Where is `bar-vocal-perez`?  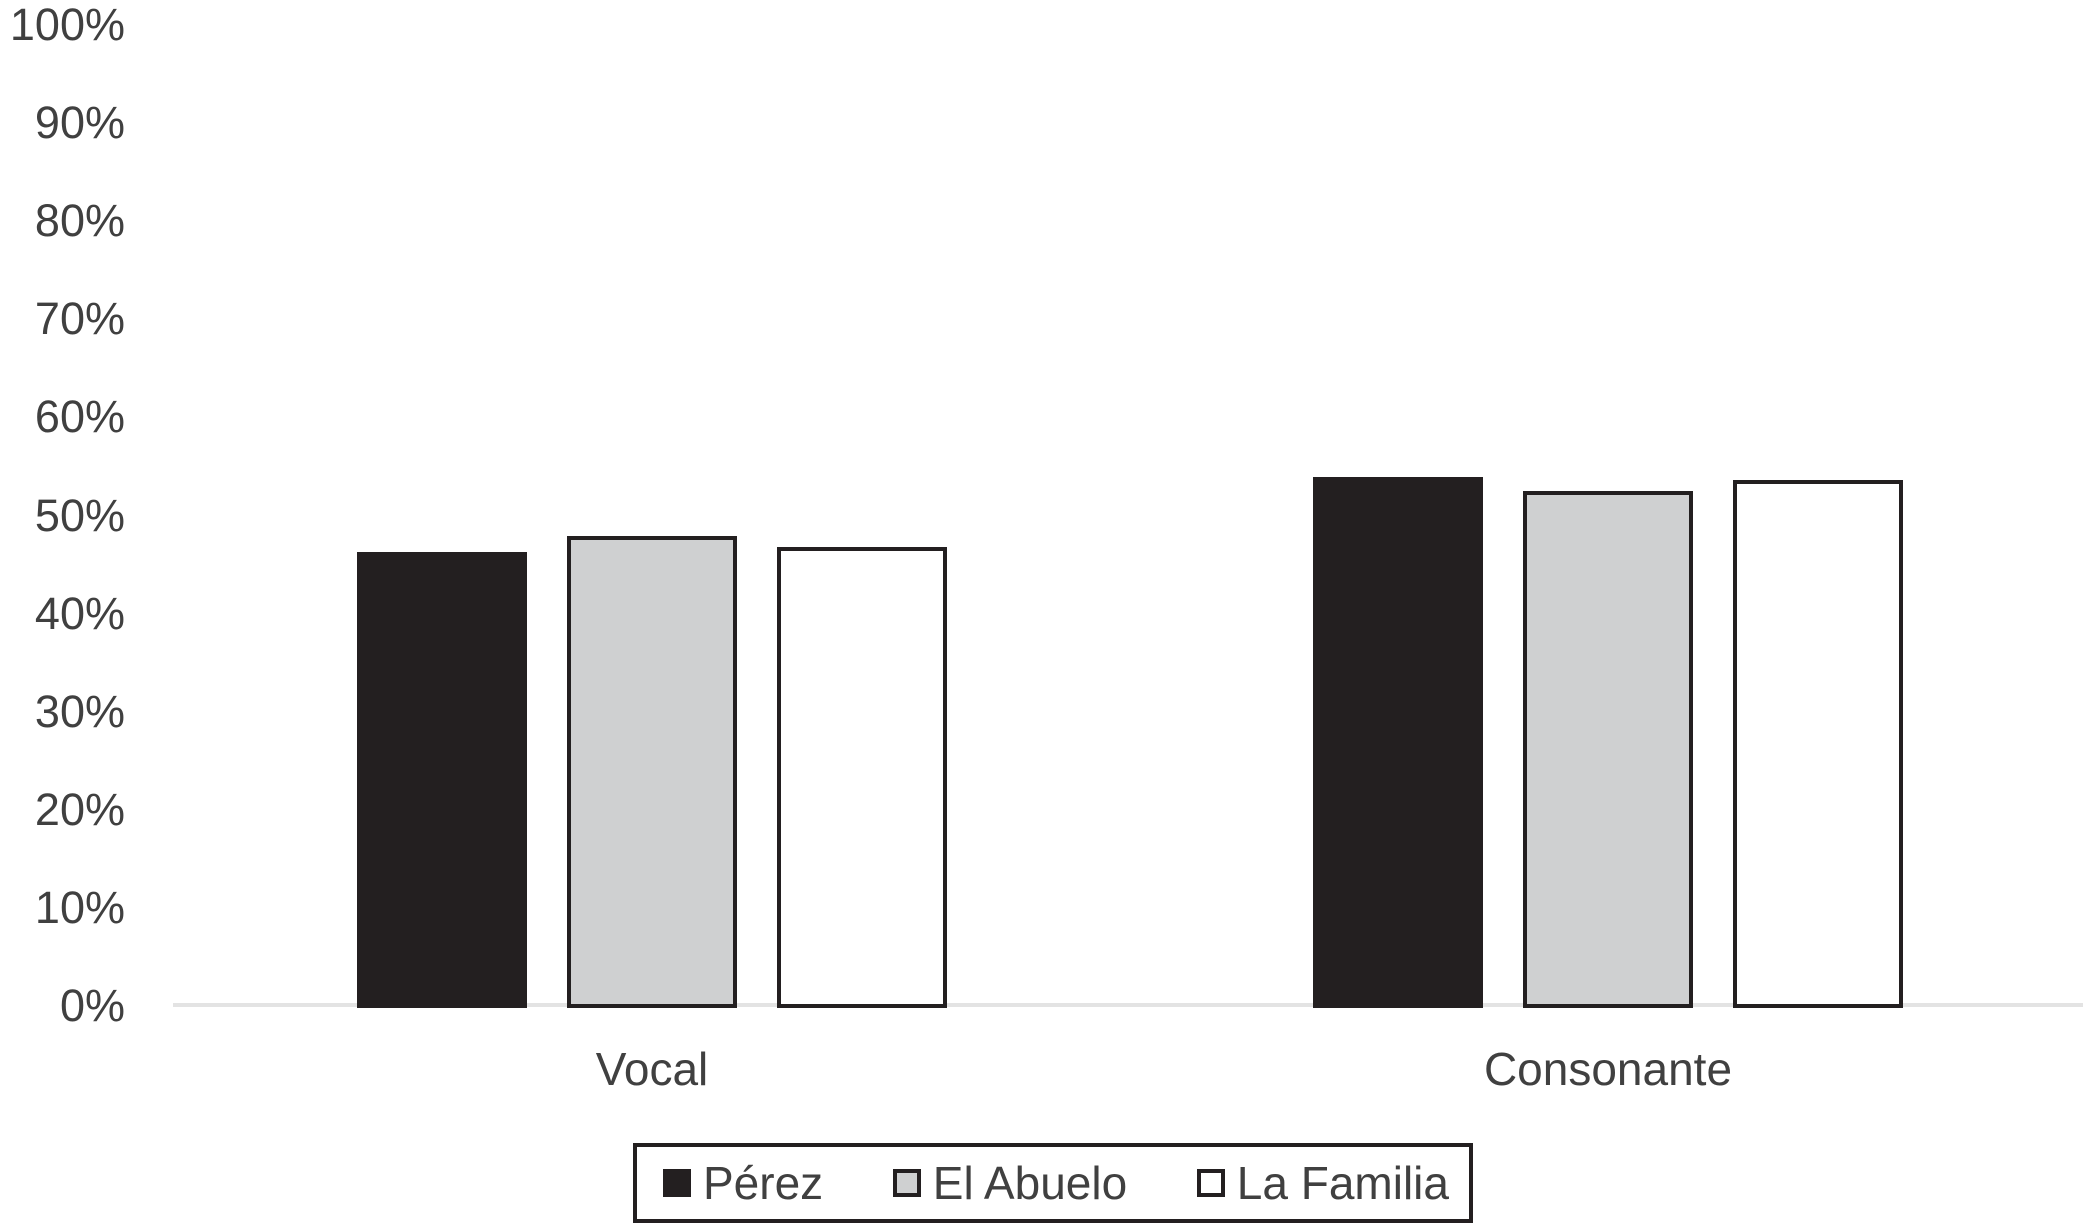
bar-vocal-perez is located at coordinates (442, 780).